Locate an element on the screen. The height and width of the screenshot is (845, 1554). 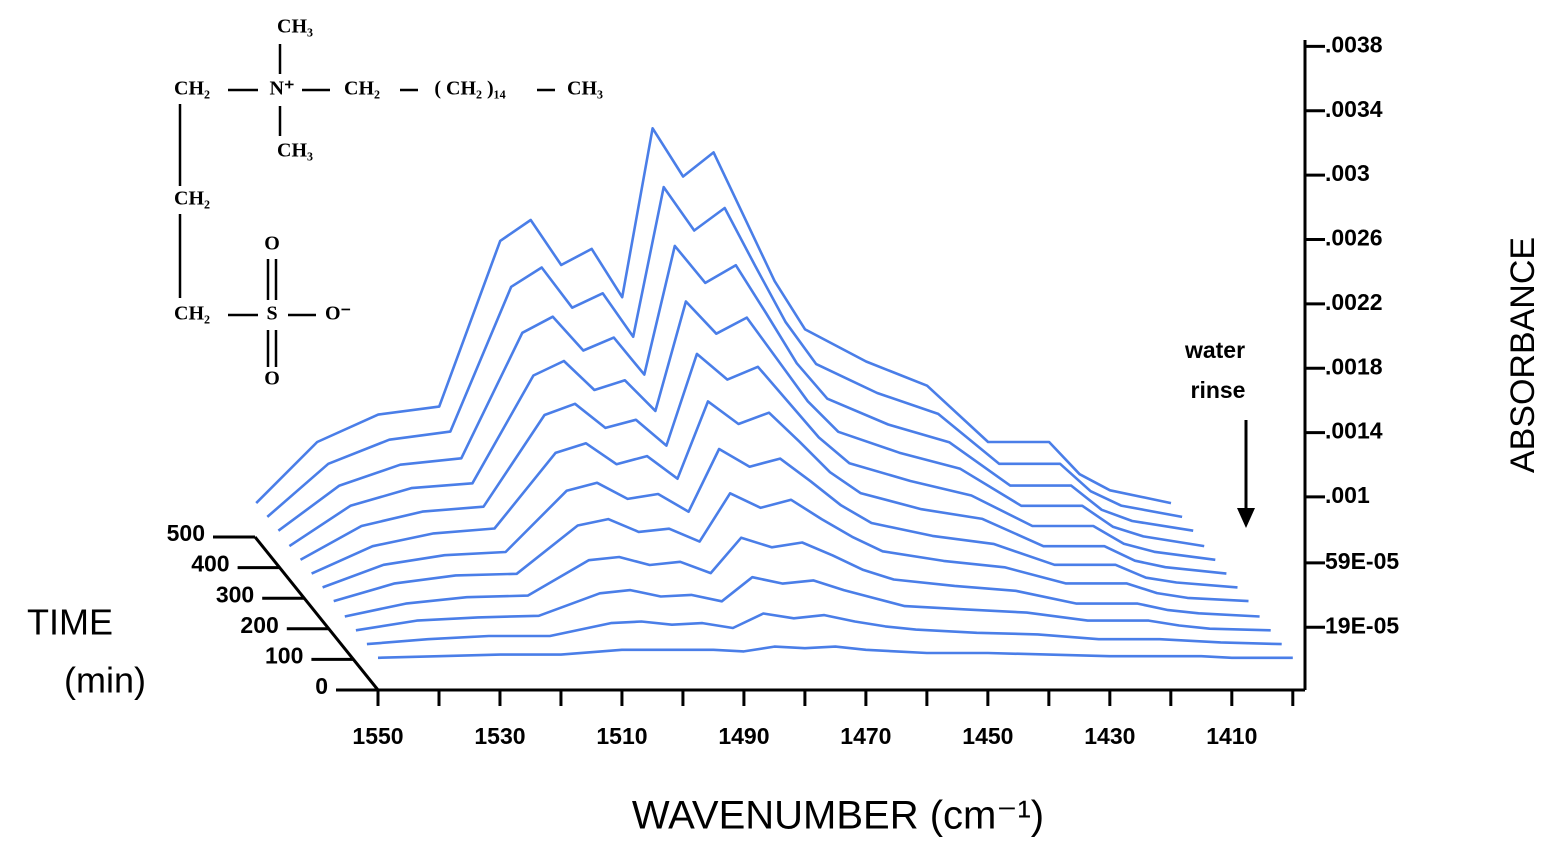
y-tick-label: .0014 is located at coordinates (1354, 431).